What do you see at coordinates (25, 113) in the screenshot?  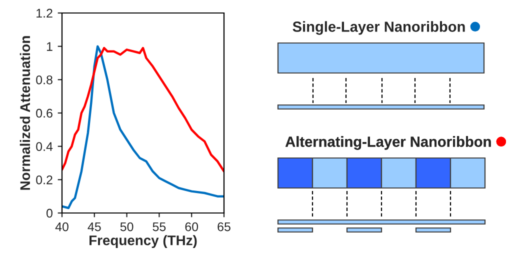 I see `y-axis-title: Normalized Attenuation` at bounding box center [25, 113].